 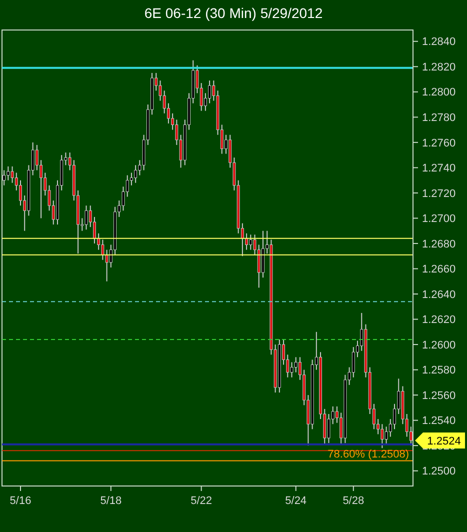 I want to click on y-tick-label: 1.2560, so click(x=439, y=396).